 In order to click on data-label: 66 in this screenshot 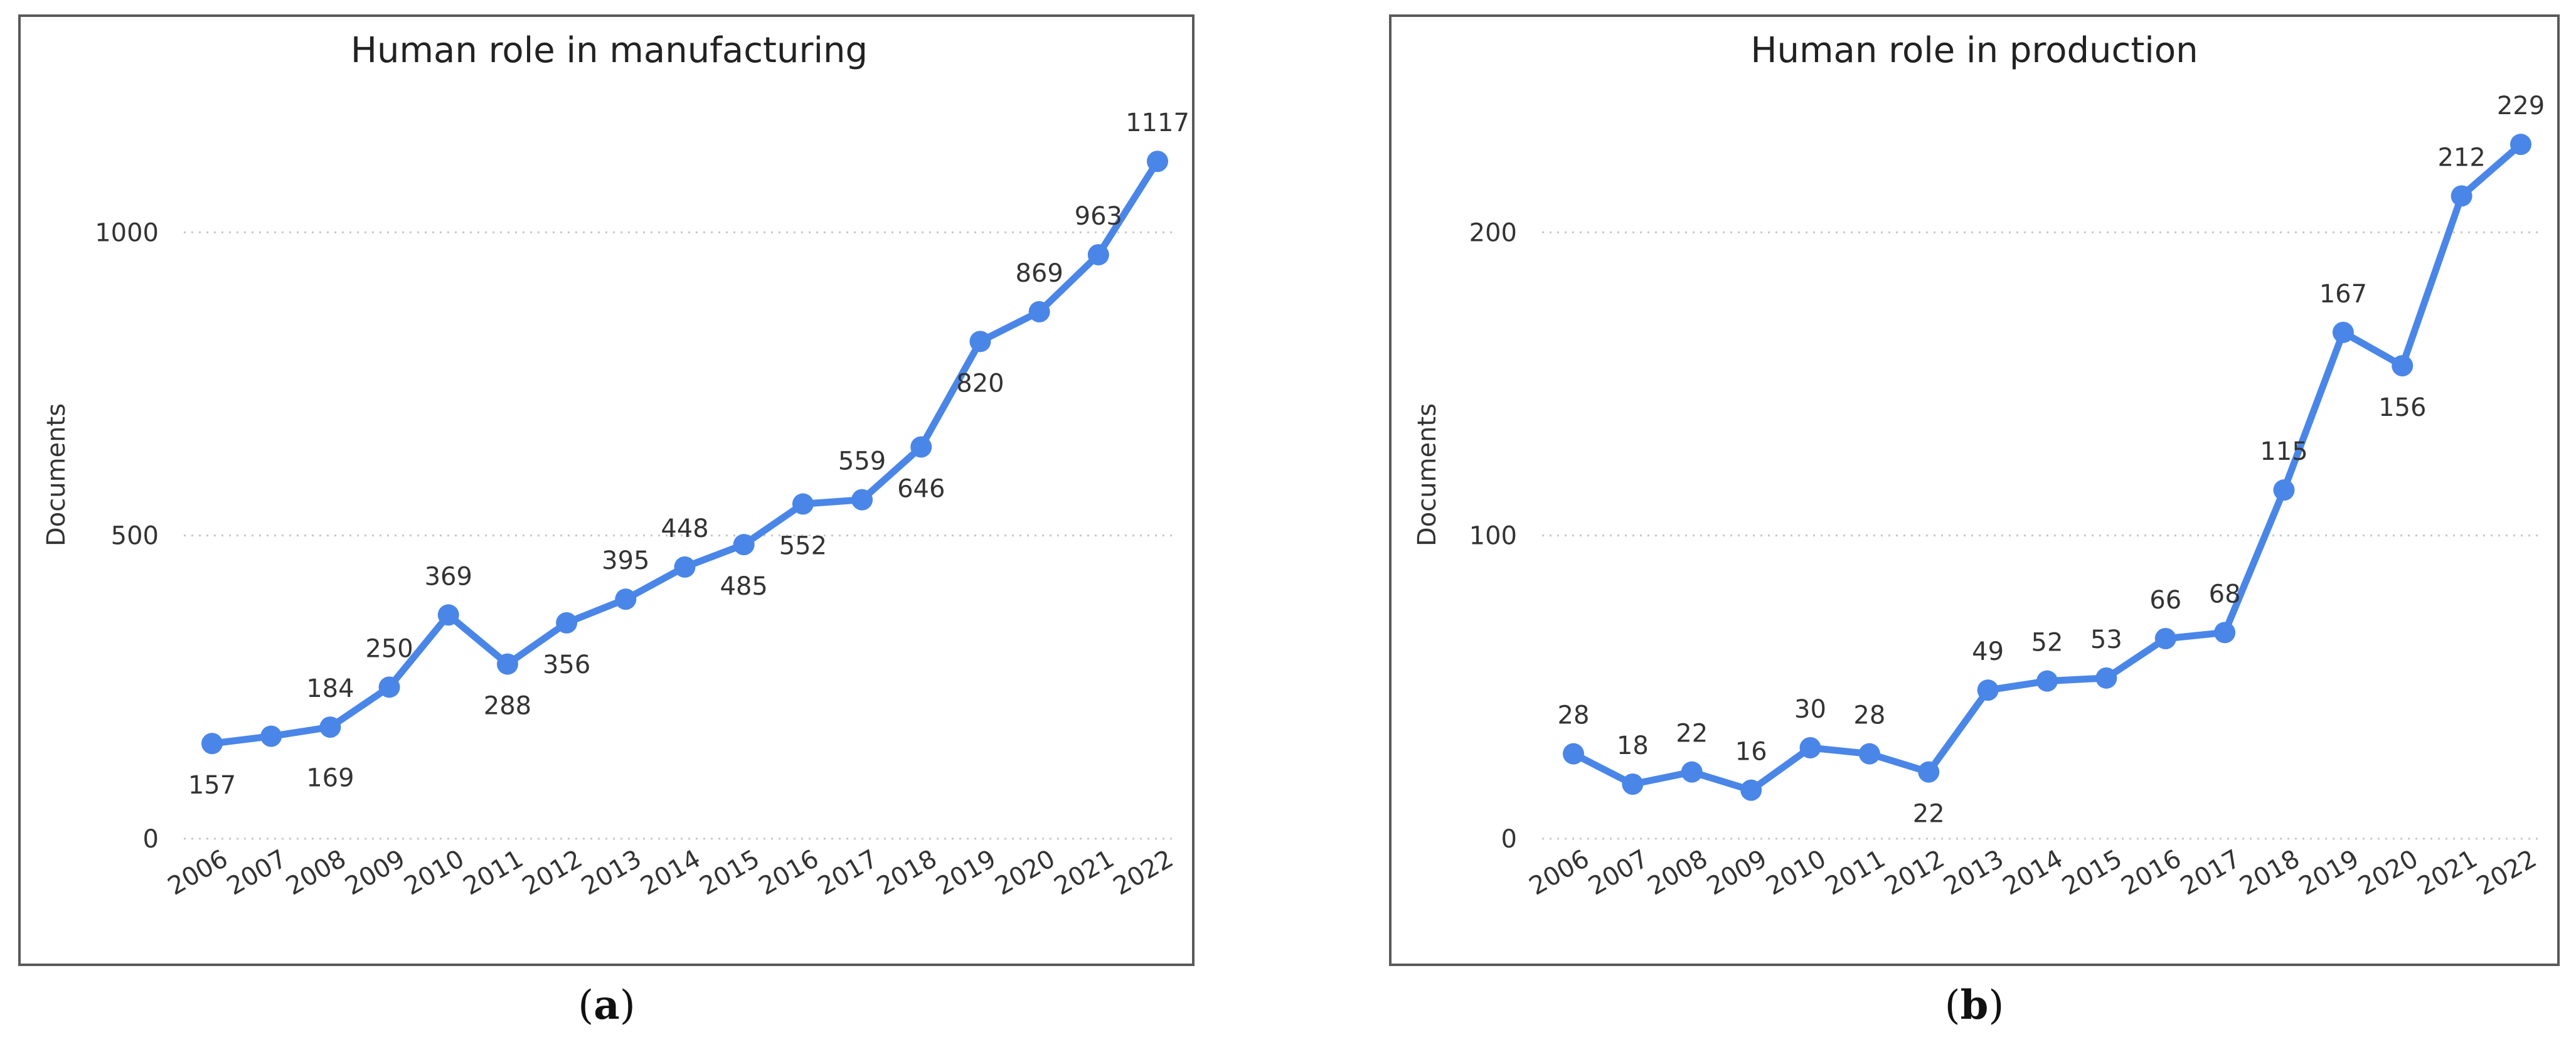, I will do `click(2165, 601)`.